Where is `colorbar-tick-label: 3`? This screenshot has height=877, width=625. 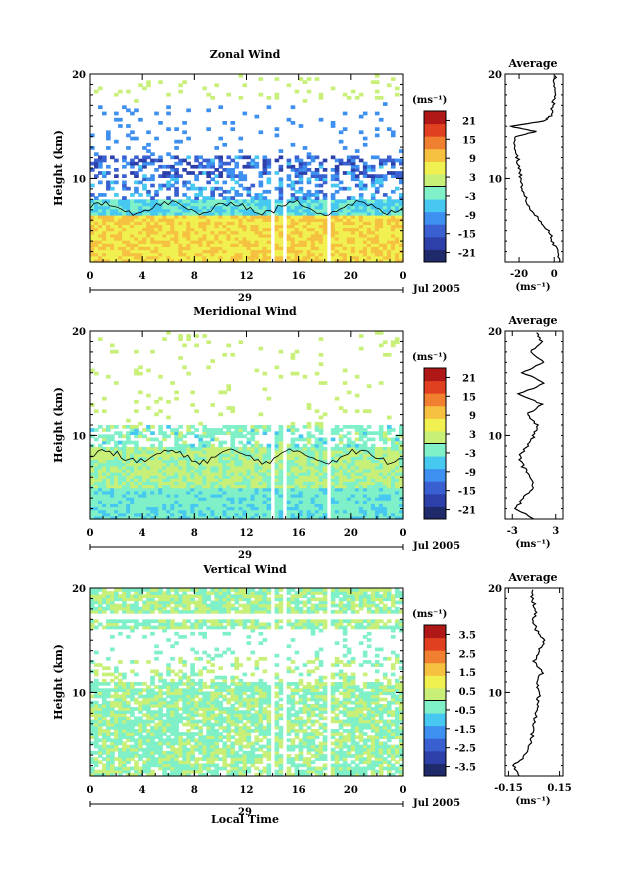
colorbar-tick-label: 3 is located at coordinates (472, 178).